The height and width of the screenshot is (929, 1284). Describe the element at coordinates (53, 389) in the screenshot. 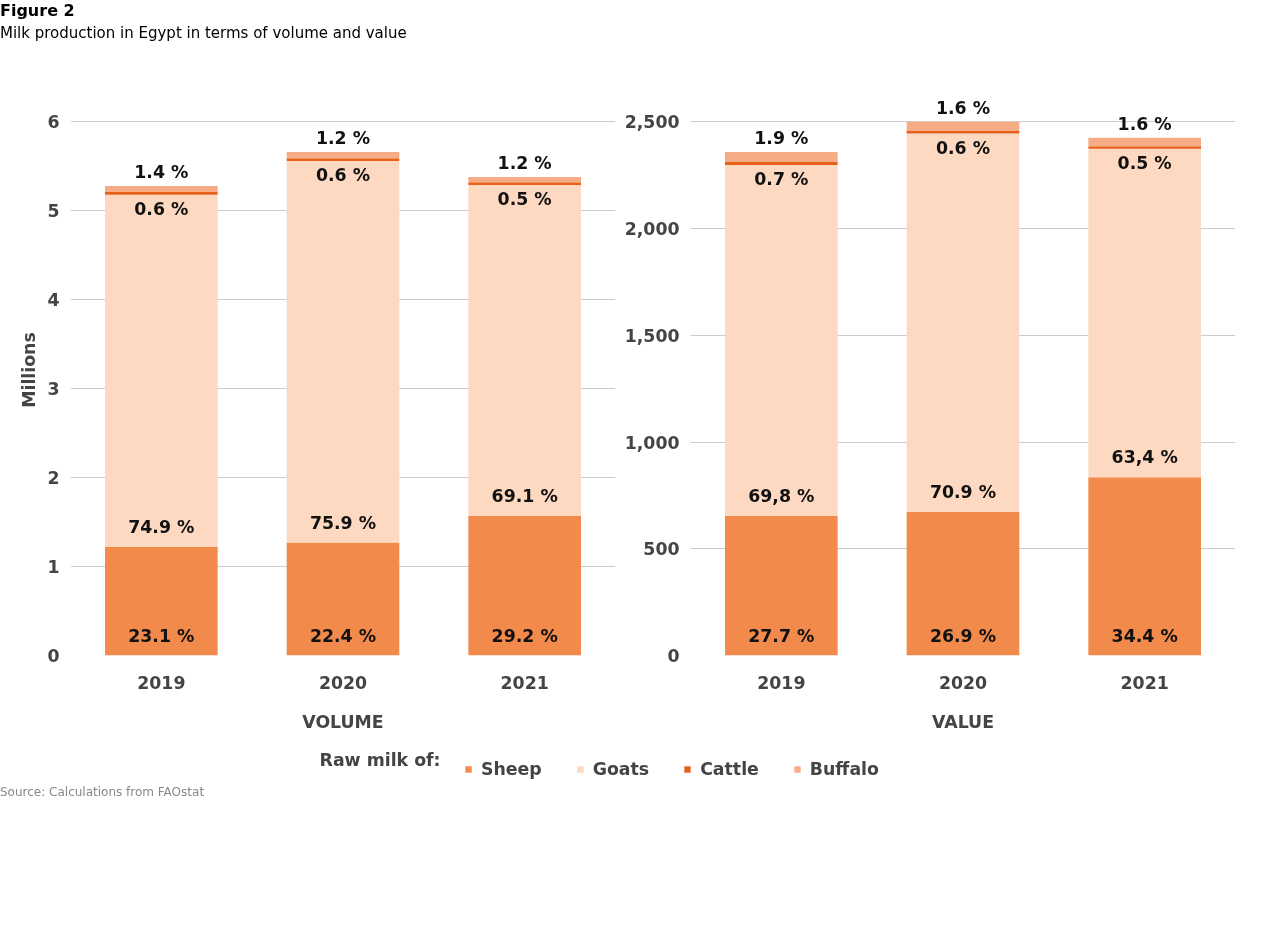

I see `y-tick-label: 3` at that location.